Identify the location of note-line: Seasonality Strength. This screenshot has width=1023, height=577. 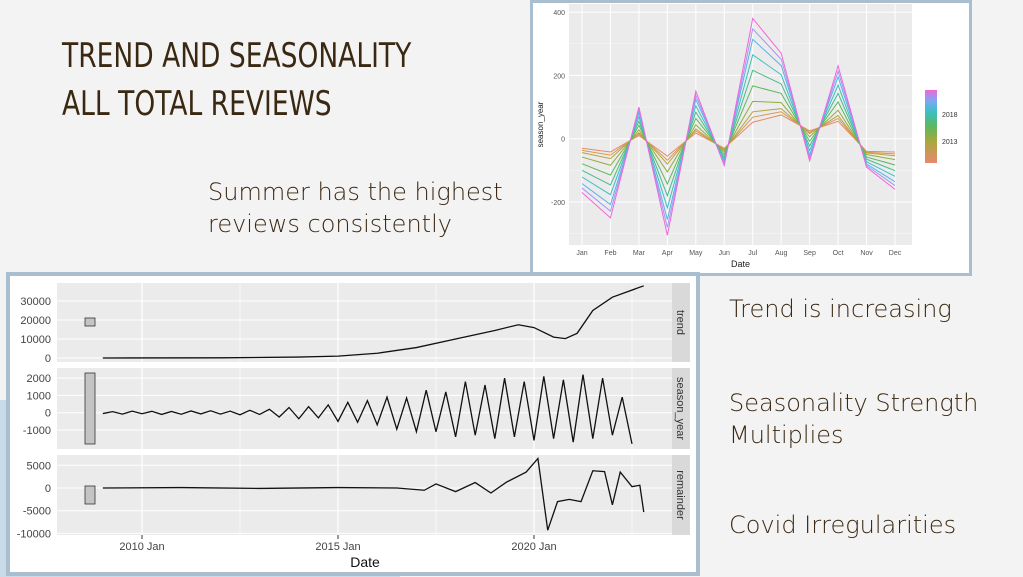
(854, 403).